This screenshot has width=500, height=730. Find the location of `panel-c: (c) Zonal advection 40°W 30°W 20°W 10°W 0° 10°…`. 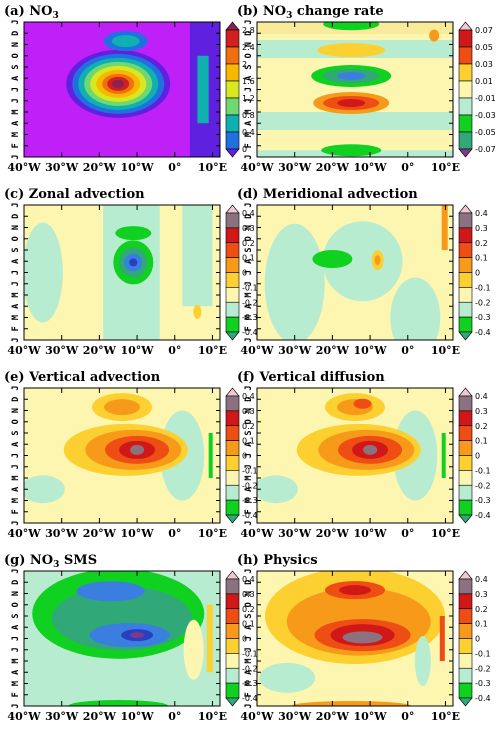

panel-c: (c) Zonal advection 40°W 30°W 20°W 10°W 0° 10°… is located at coordinates (131, 272).